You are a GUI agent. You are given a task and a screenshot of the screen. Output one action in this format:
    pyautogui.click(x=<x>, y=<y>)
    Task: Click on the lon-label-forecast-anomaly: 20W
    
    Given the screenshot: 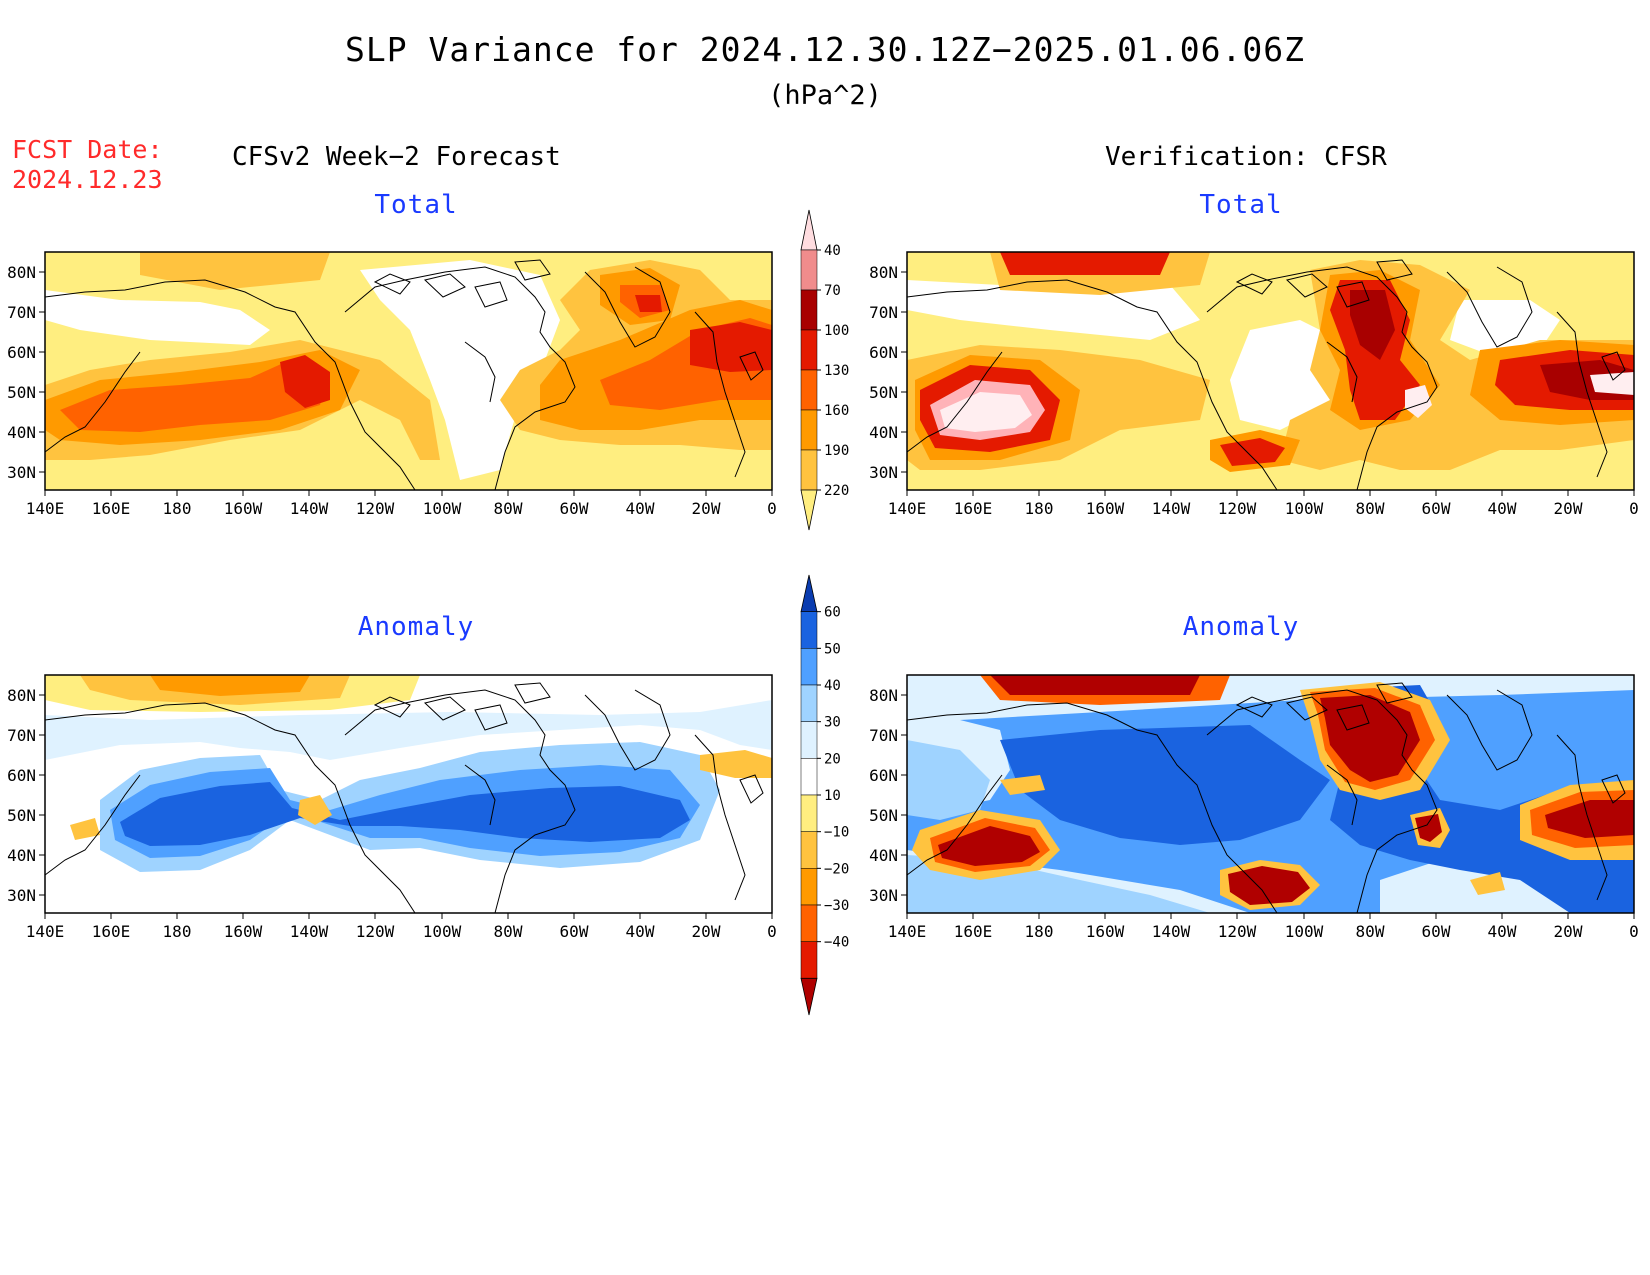 What is the action you would take?
    pyautogui.click(x=706, y=931)
    